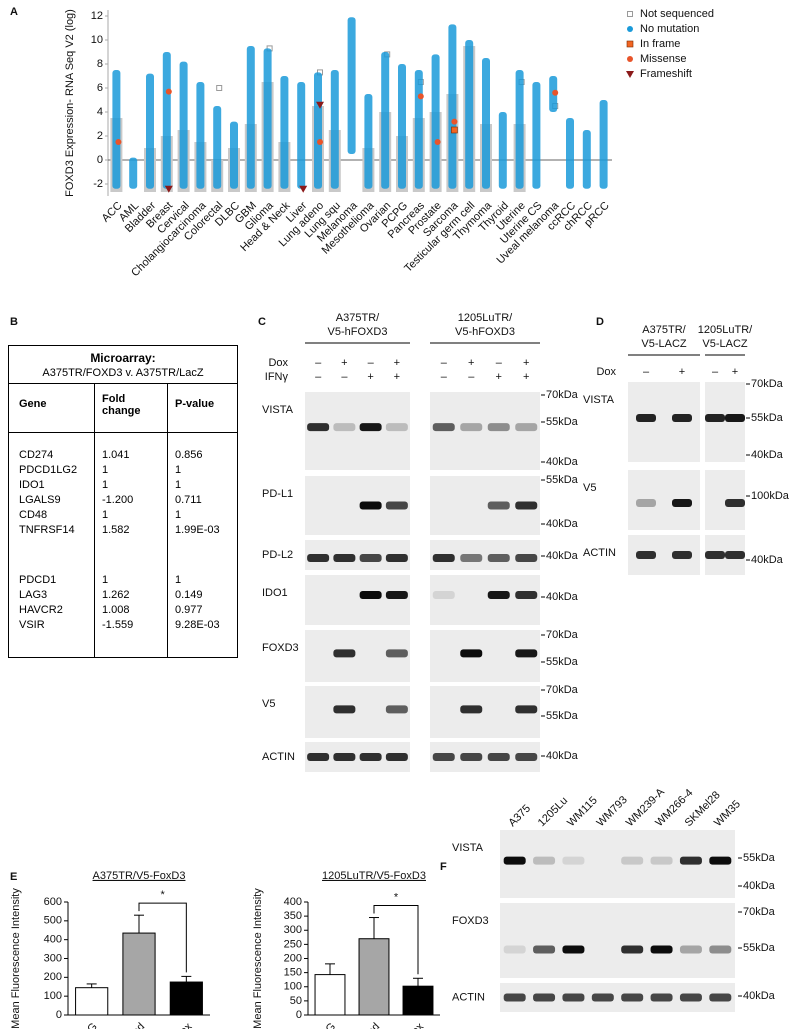 Image resolution: width=800 pixels, height=1029 pixels. Describe the element at coordinates (562, 756) in the screenshot. I see `marker-label: 40kDa` at that location.